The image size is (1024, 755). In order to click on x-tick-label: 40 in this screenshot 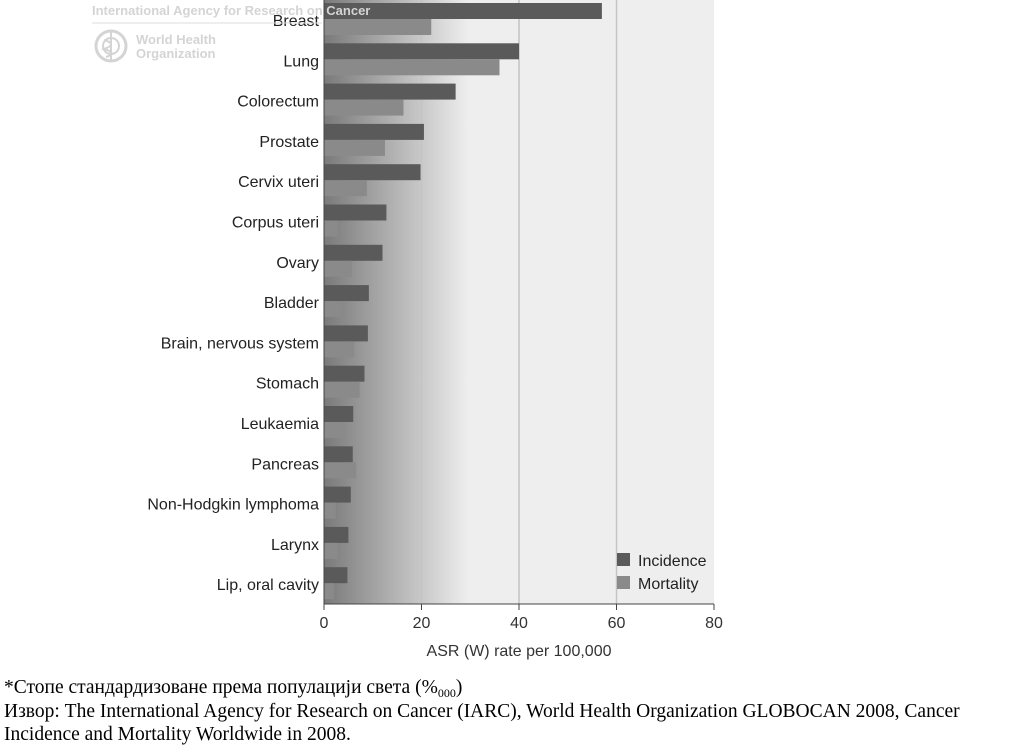, I will do `click(519, 623)`.